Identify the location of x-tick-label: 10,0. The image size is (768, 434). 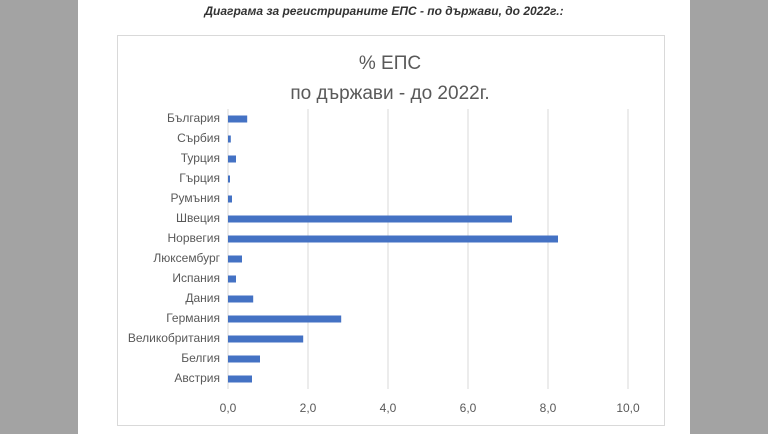
(628, 408).